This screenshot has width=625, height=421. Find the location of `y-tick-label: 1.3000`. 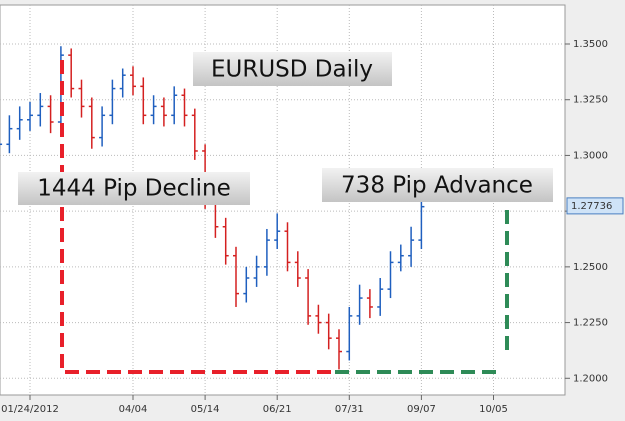

y-tick-label: 1.3000 is located at coordinates (590, 155).